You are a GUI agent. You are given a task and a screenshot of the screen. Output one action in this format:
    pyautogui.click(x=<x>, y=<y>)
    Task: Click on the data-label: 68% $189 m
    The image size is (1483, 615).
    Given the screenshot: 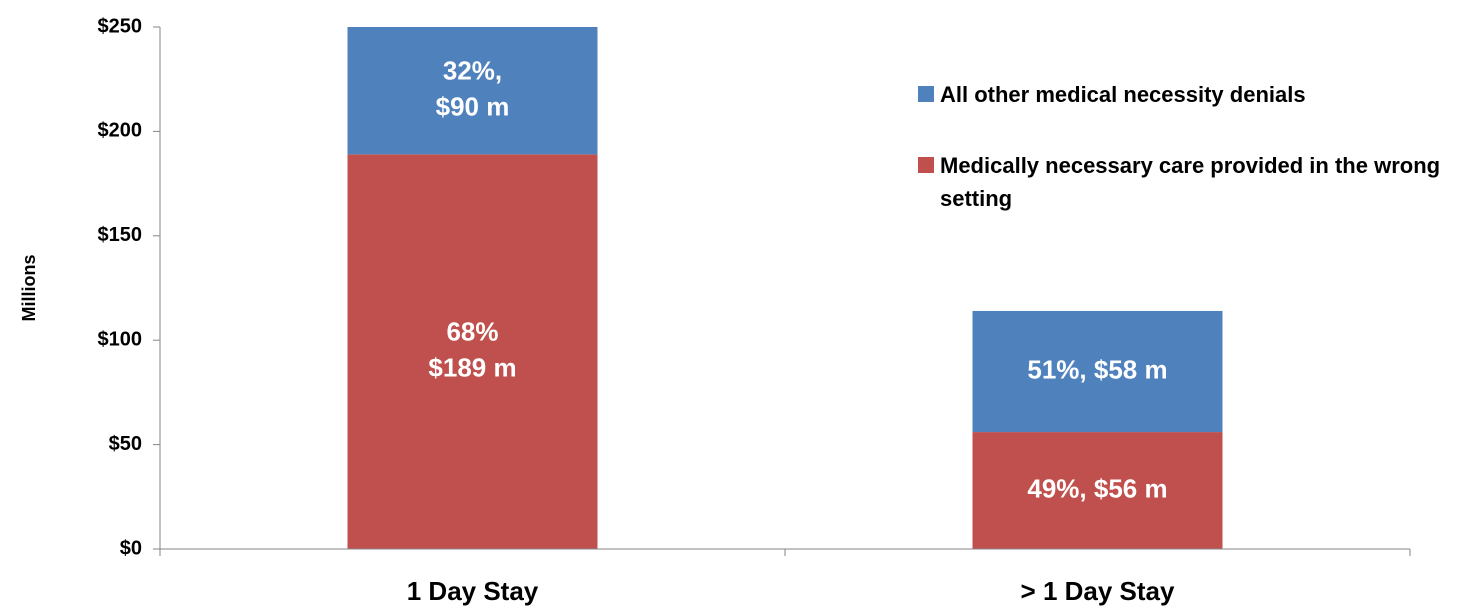 What is the action you would take?
    pyautogui.click(x=472, y=350)
    